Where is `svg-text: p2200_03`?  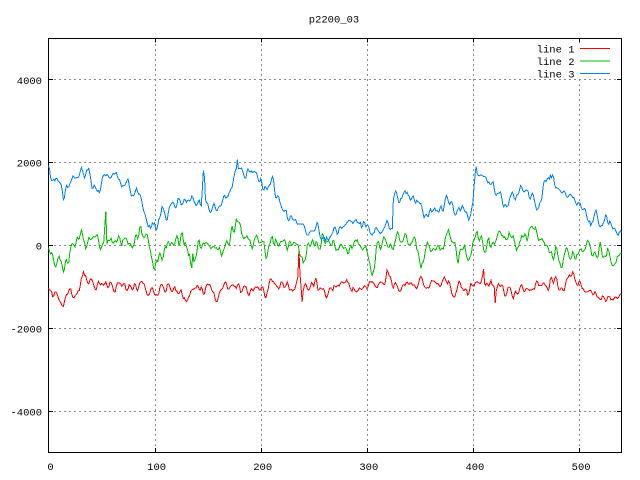 svg-text: p2200_03 is located at coordinates (334, 21).